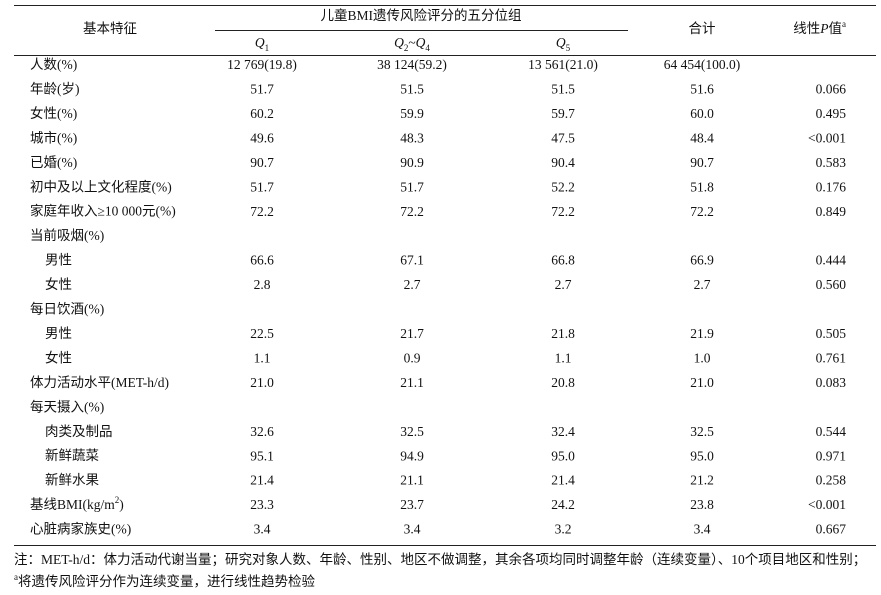 The image size is (881, 595). What do you see at coordinates (563, 480) in the screenshot?
I see `cell: 21.4` at bounding box center [563, 480].